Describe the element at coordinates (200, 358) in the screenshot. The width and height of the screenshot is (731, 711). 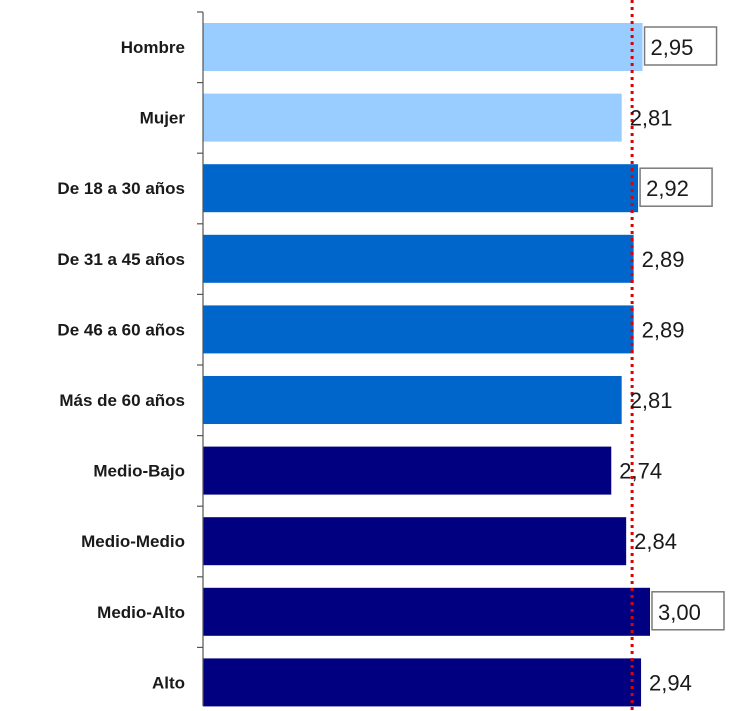
I see `y-axis` at that location.